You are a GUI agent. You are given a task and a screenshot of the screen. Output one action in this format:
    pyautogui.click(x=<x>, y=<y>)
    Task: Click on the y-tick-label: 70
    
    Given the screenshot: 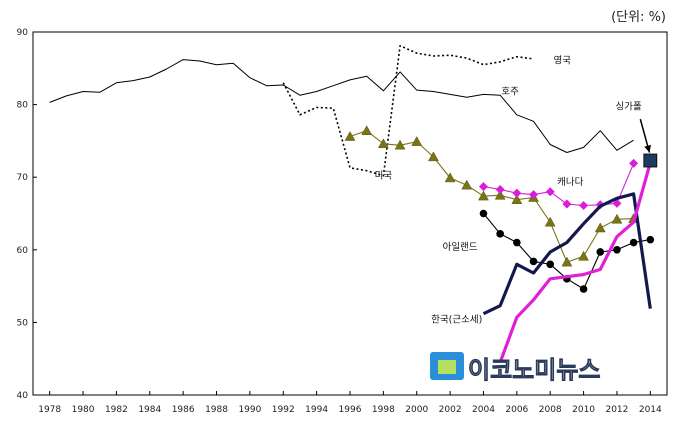 What is the action you would take?
    pyautogui.click(x=23, y=178)
    